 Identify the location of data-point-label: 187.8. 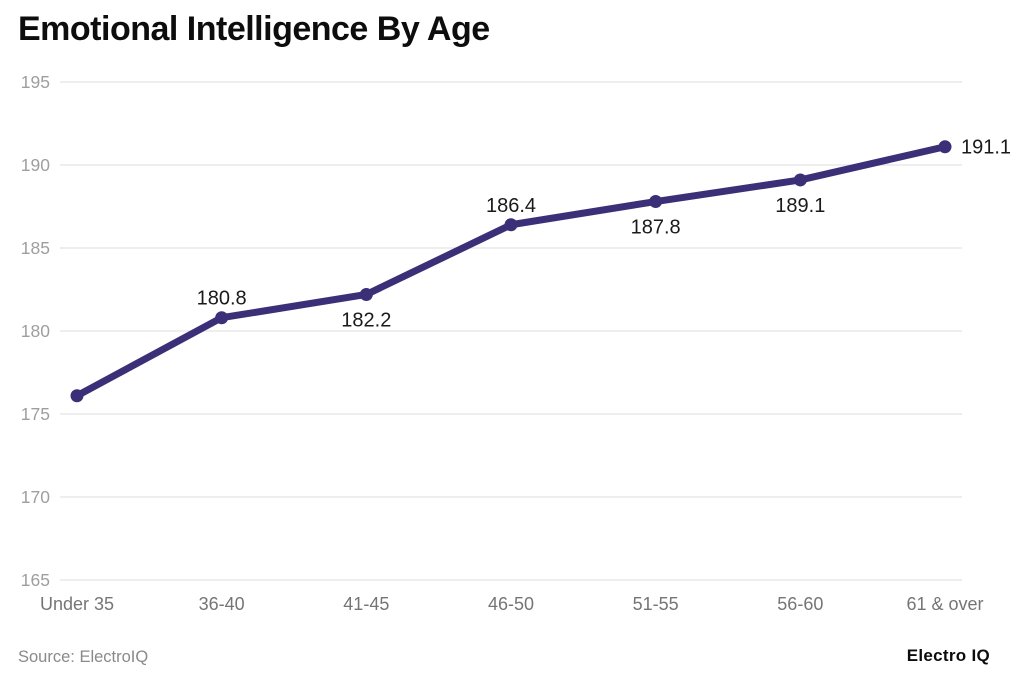
(656, 228).